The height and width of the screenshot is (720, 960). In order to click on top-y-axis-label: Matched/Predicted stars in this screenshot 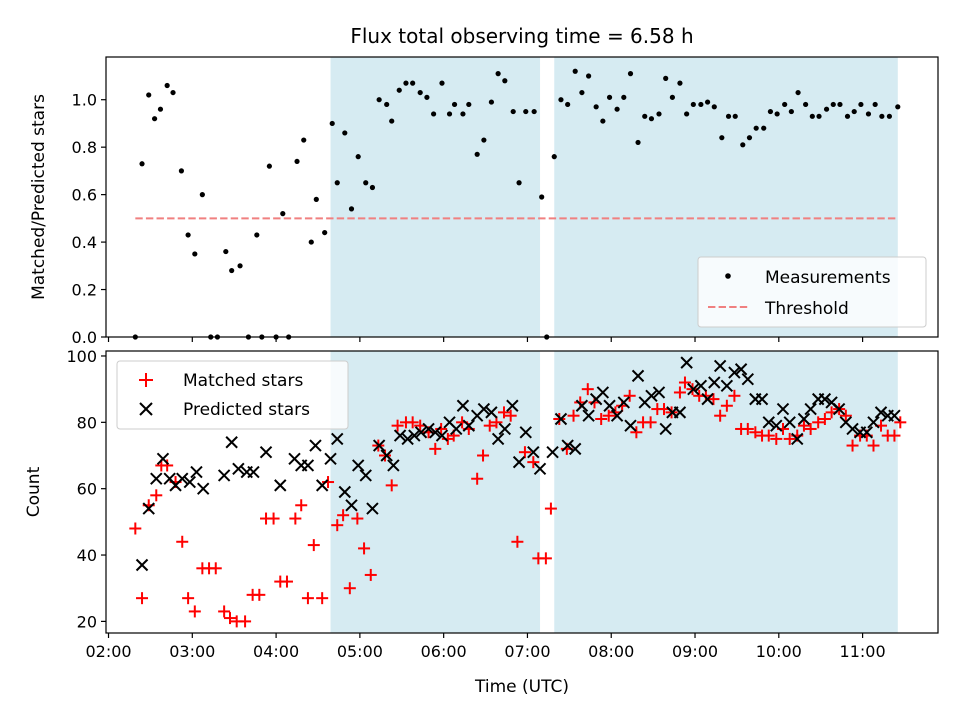, I will do `click(39, 197)`.